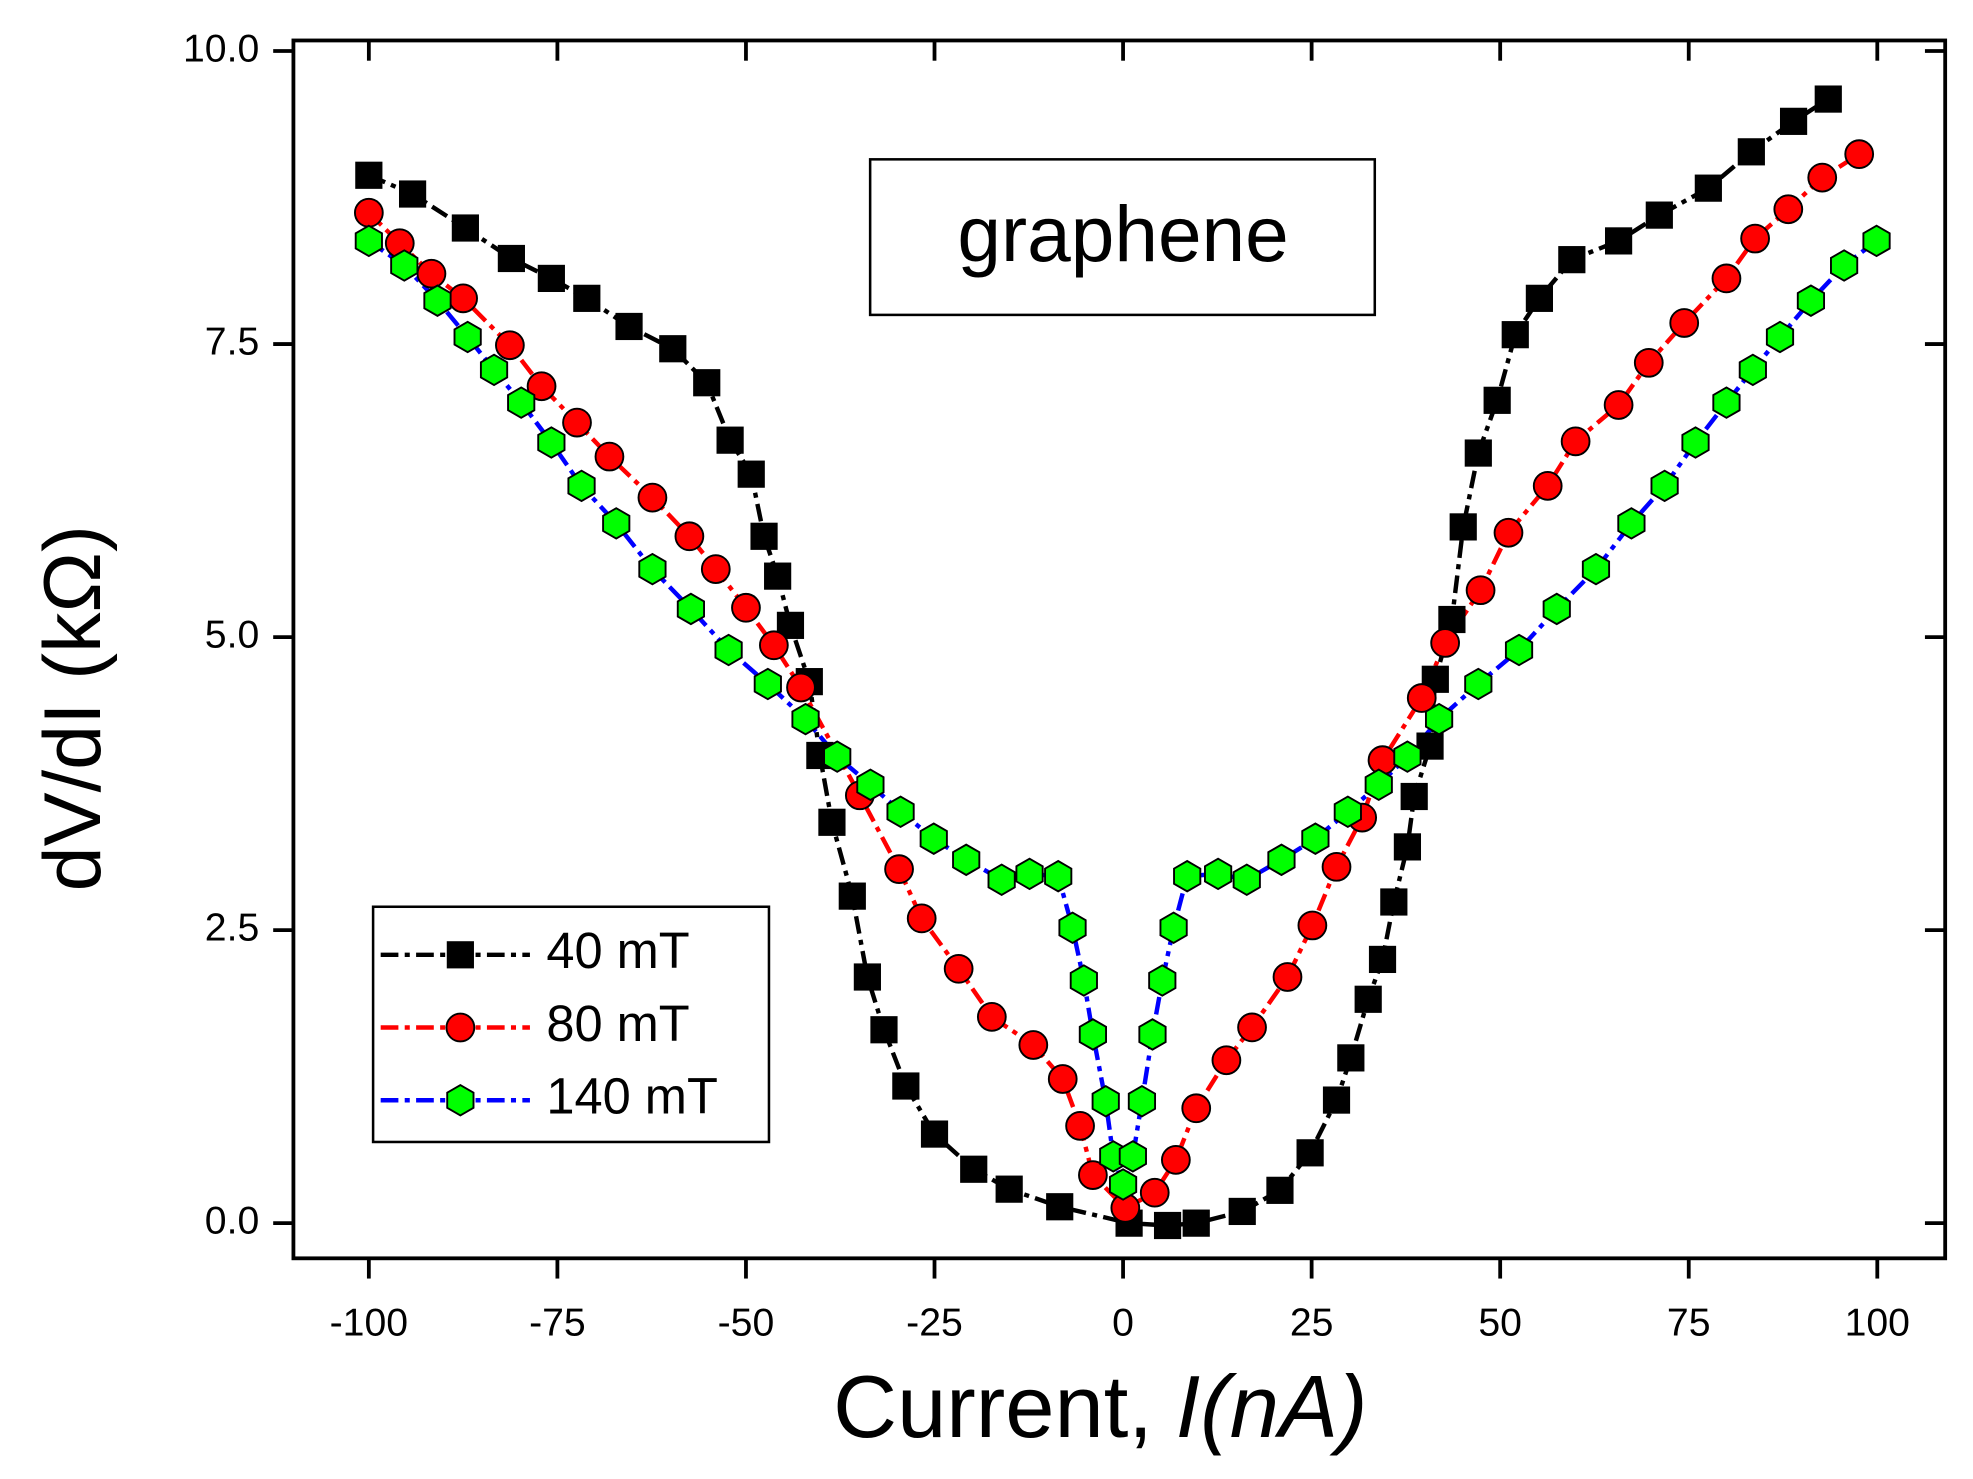  Describe the element at coordinates (1689, 1323) in the screenshot. I see `x-tick-label: 75` at that location.